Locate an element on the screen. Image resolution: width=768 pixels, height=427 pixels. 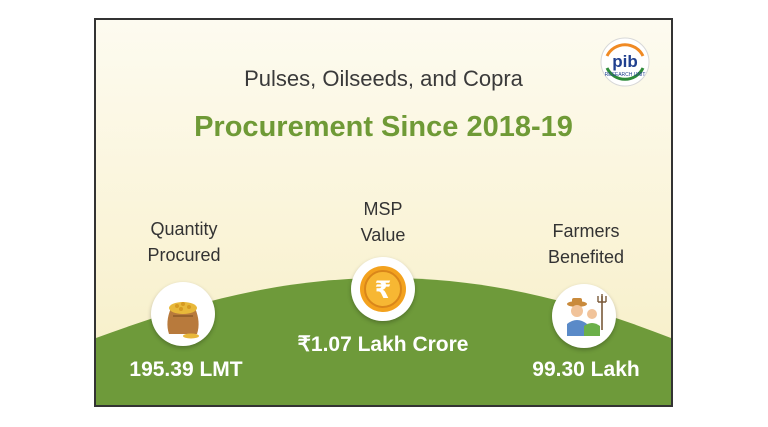
stat-label-msp: MSP Value is located at coordinates (383, 222).